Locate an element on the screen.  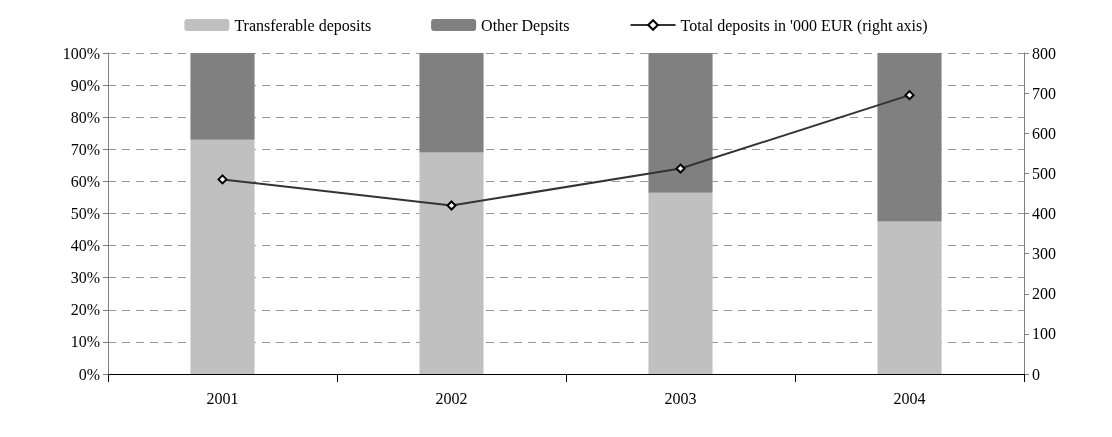
y-tick-label: 40% is located at coordinates (85, 246).